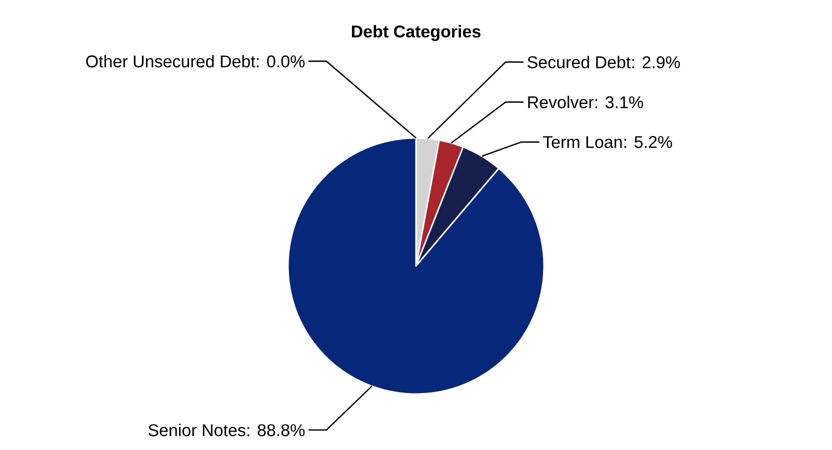  I want to click on slice-label: Secured Debt, so click(579, 62).